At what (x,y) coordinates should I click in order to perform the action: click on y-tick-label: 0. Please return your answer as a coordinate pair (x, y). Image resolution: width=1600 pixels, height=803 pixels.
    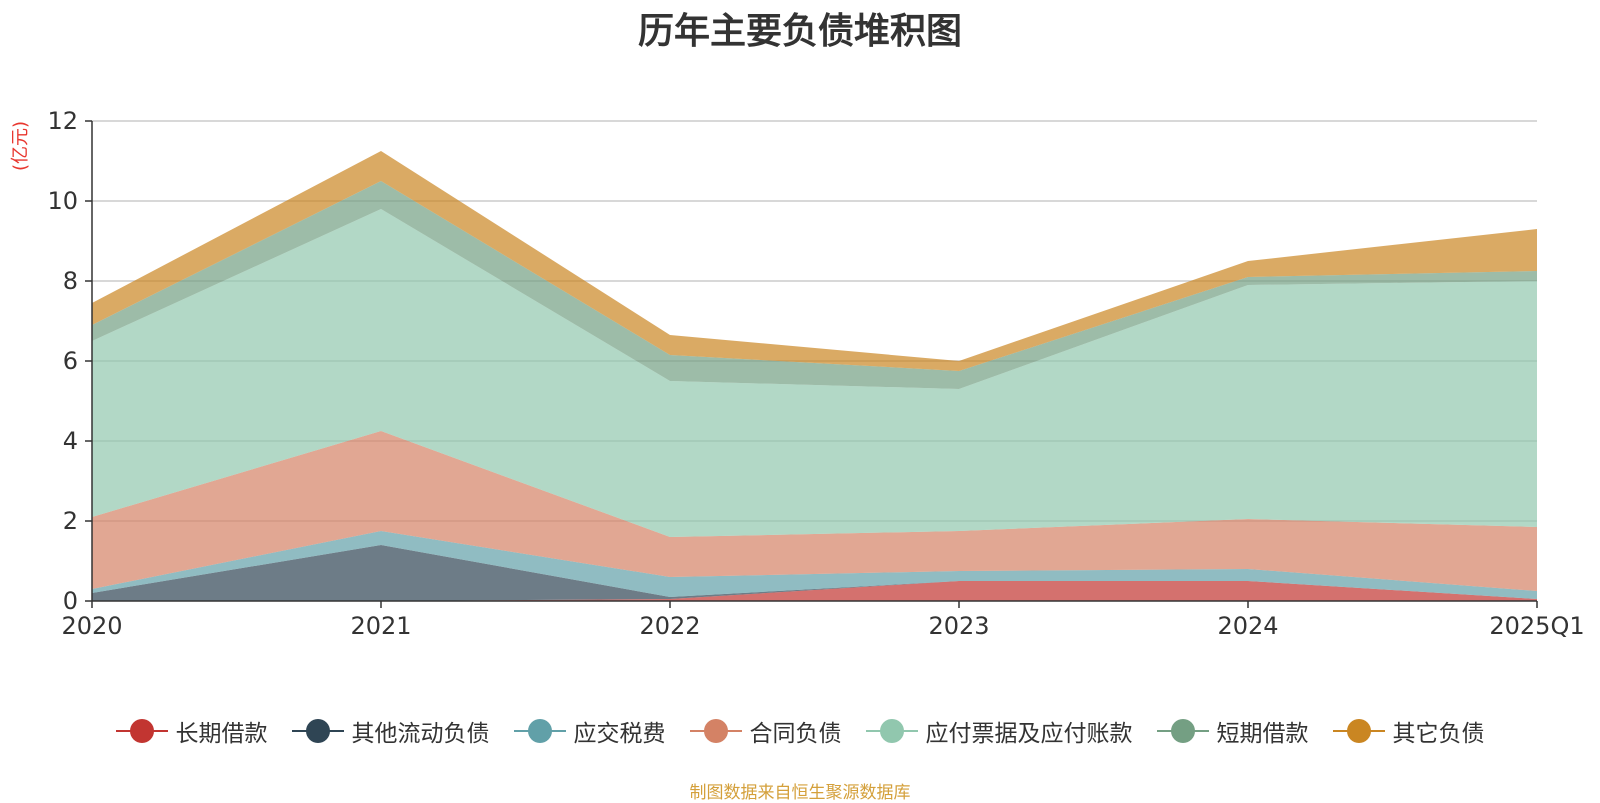
    Looking at the image, I should click on (70, 601).